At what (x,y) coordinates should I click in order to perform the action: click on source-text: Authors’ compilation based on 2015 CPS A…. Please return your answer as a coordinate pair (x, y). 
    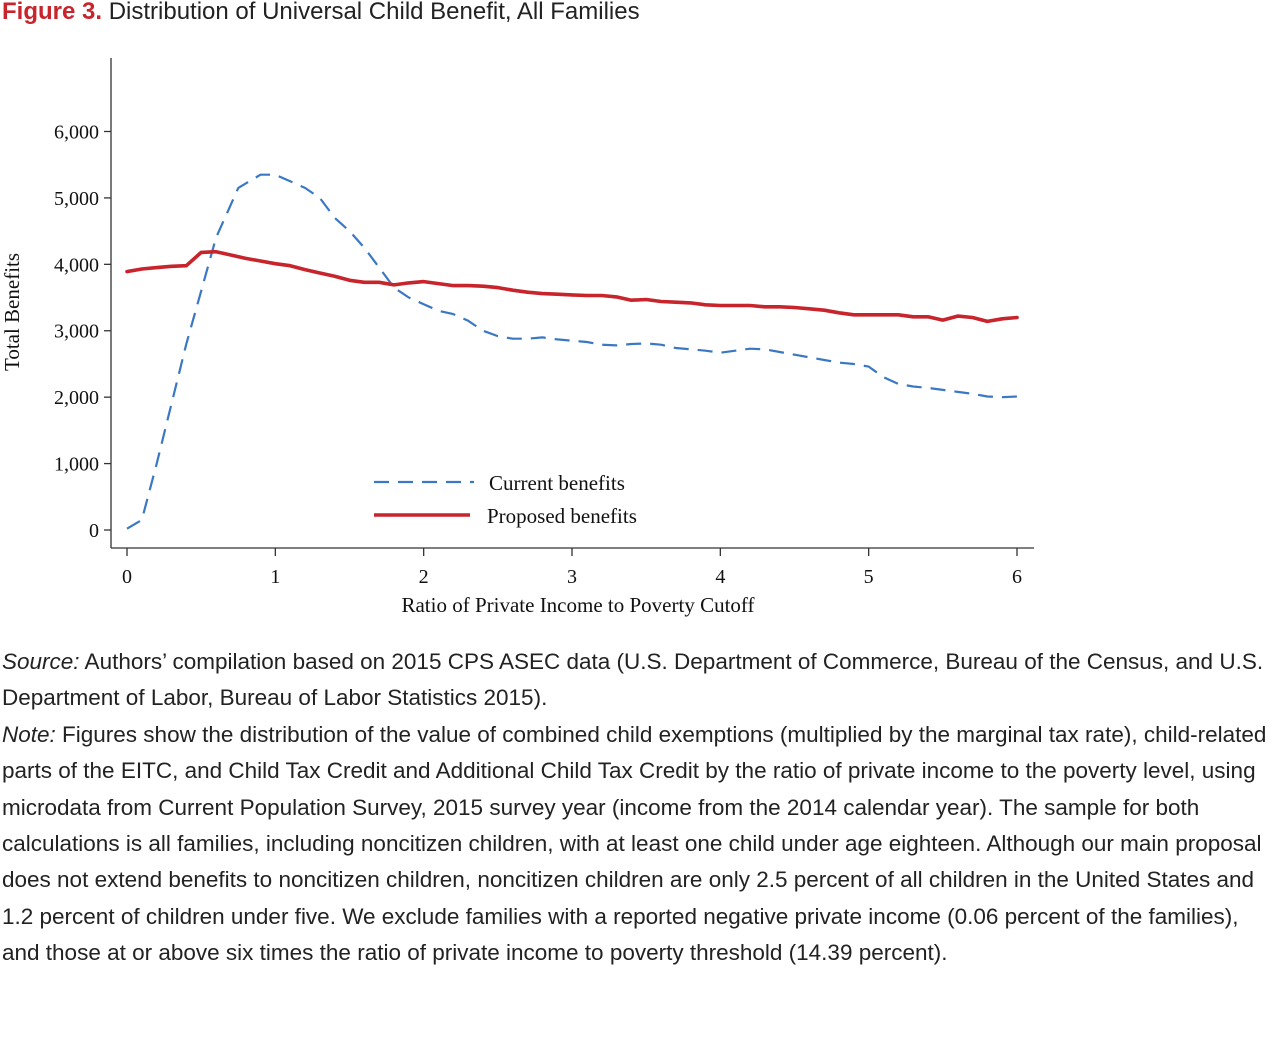
    Looking at the image, I should click on (633, 680).